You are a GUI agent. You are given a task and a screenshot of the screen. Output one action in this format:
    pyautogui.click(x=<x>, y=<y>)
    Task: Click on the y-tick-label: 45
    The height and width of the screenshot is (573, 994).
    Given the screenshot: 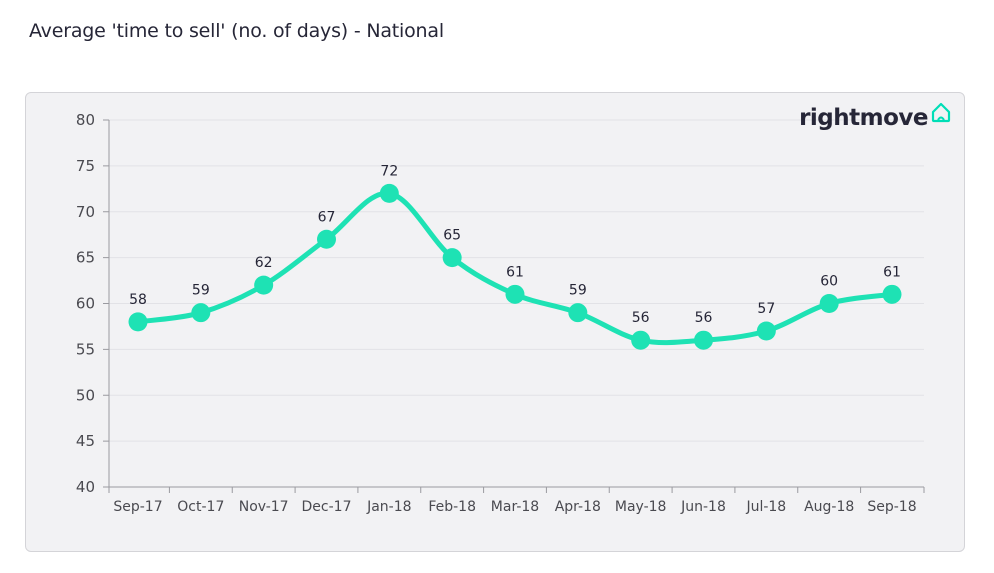 What is the action you would take?
    pyautogui.click(x=85, y=441)
    